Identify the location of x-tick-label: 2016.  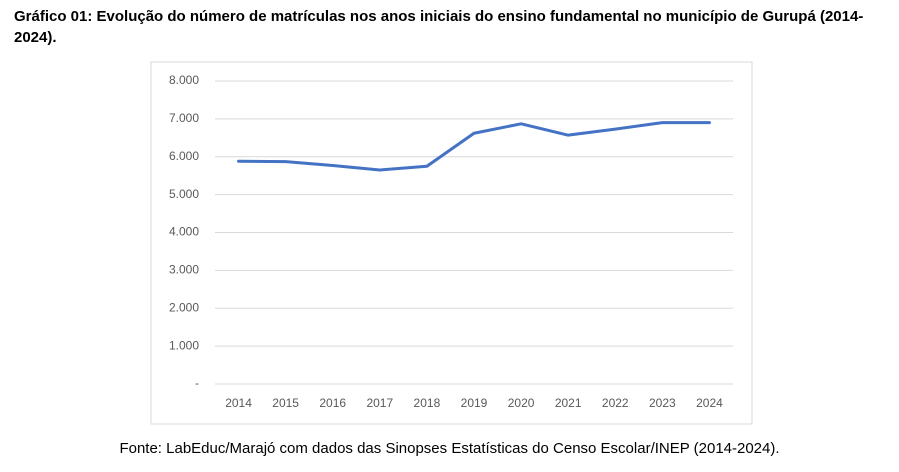
(332, 403).